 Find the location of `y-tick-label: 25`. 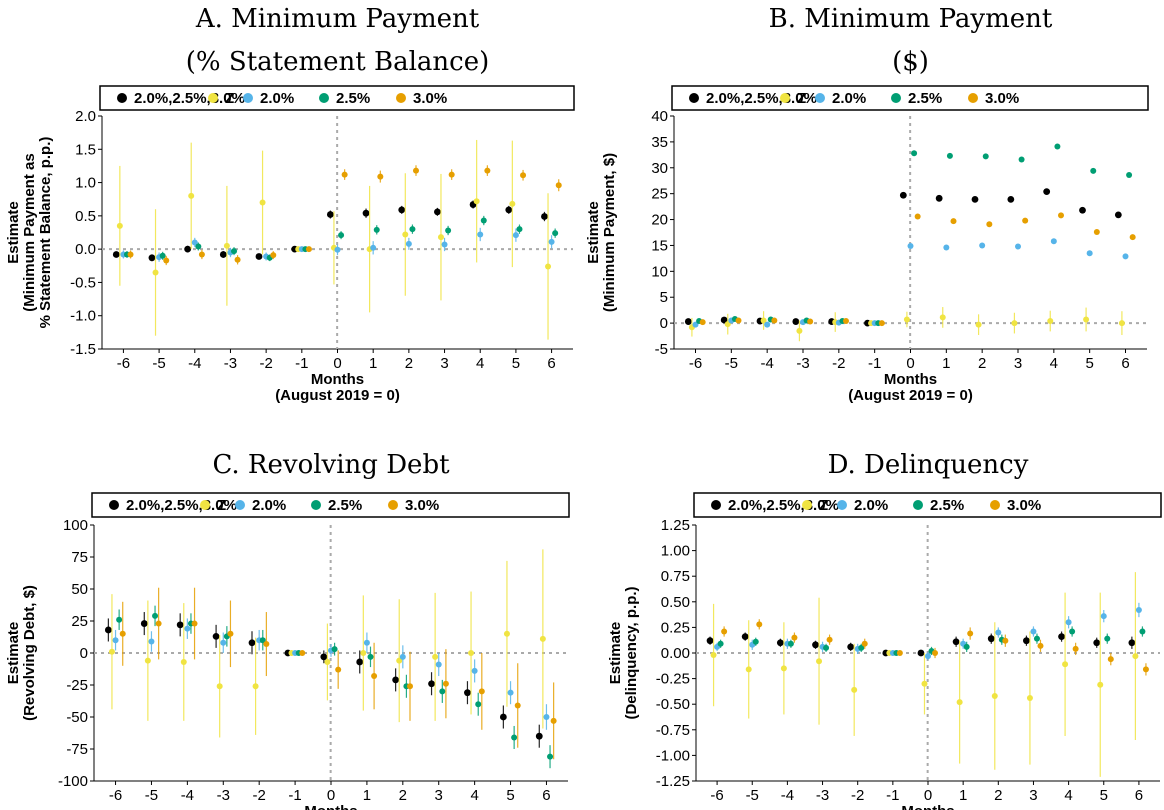

y-tick-label: 25 is located at coordinates (79, 621).